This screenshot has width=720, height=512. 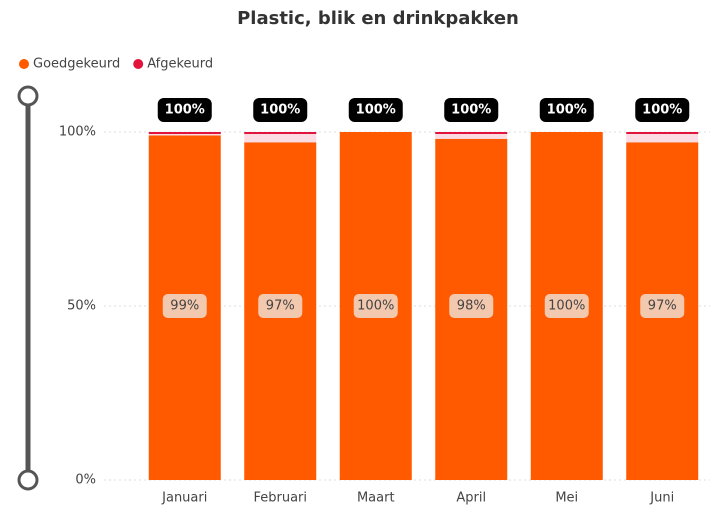 I want to click on data-label-group: 99%, so click(x=184, y=306).